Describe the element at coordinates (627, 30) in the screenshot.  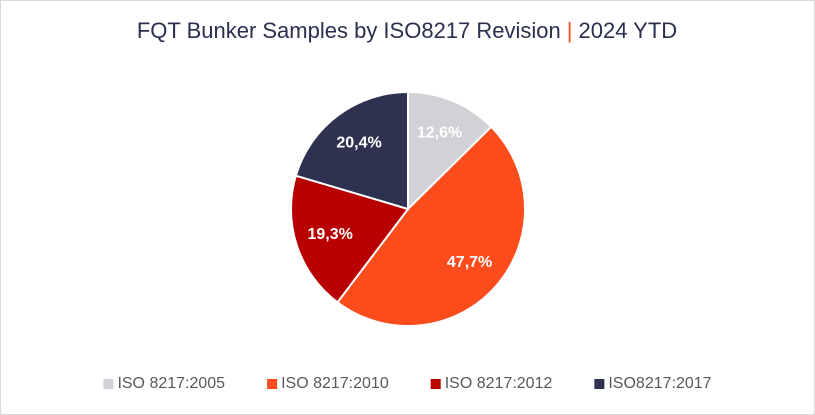
I see `title-part: 2024 YTD` at that location.